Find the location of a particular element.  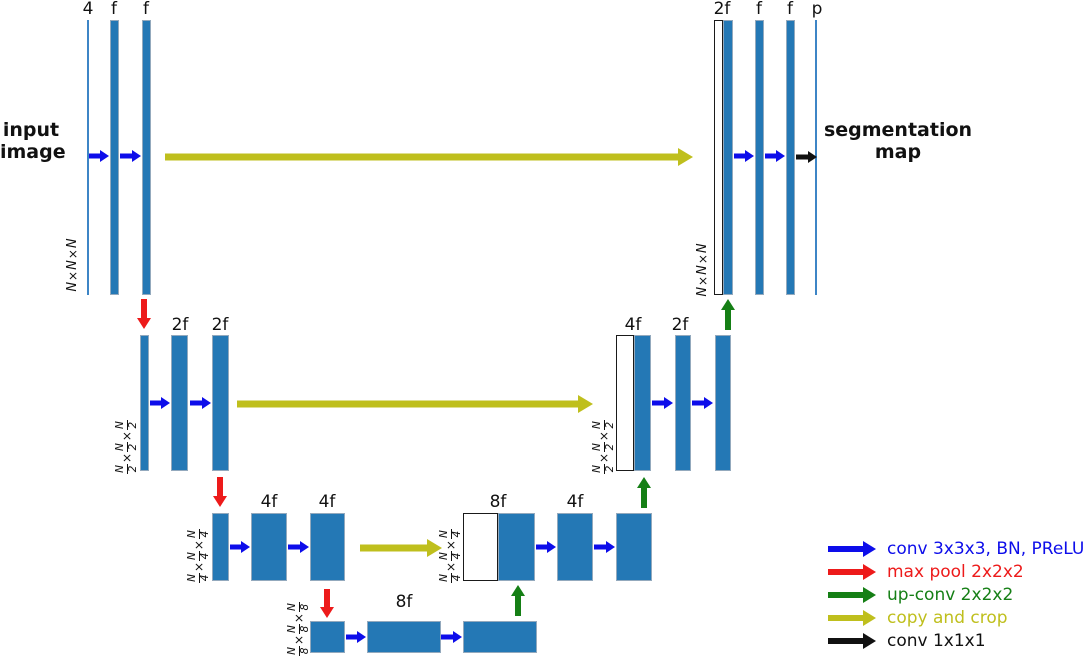

input-image-title: input image is located at coordinates (33, 141).